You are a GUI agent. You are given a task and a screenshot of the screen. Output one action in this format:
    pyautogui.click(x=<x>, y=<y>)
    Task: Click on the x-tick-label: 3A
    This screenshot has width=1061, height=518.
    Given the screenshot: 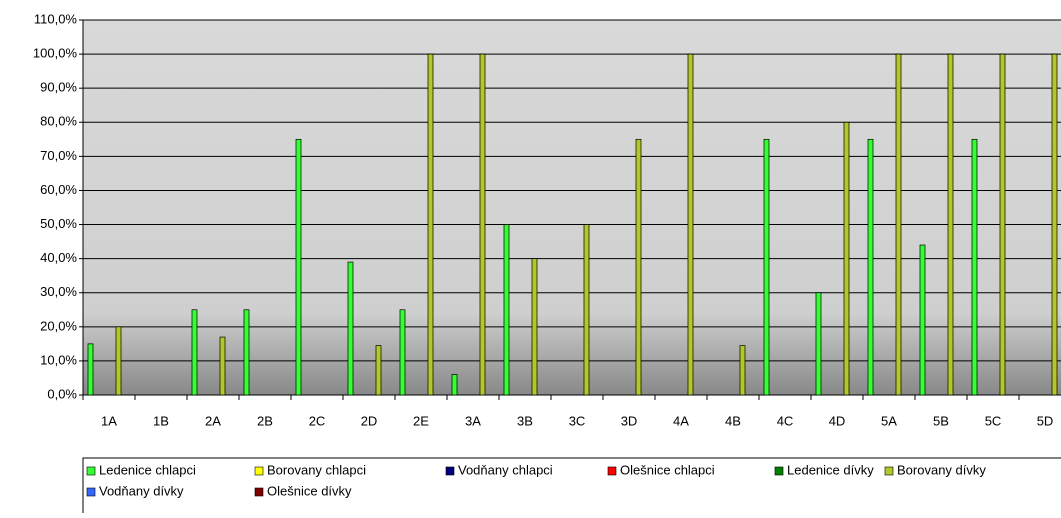 What is the action you would take?
    pyautogui.click(x=473, y=420)
    